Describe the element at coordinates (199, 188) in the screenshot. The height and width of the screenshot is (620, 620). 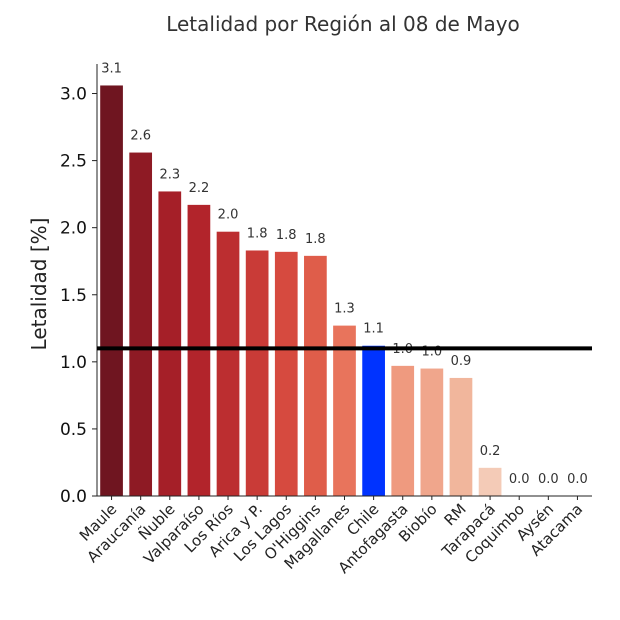
I see `data-label-3: 2.2` at that location.